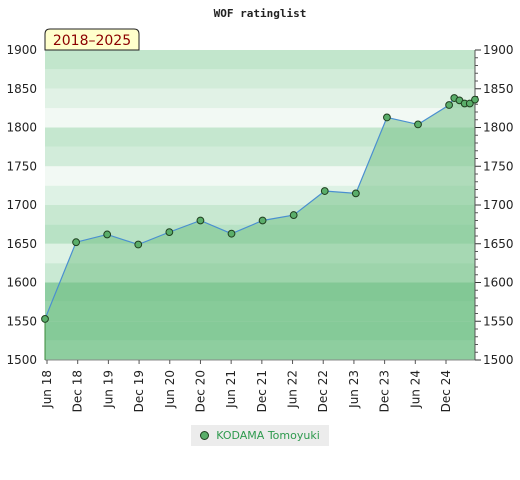 The height and width of the screenshot is (480, 520). I want to click on y-tick-label-right: 1500, so click(498, 360).